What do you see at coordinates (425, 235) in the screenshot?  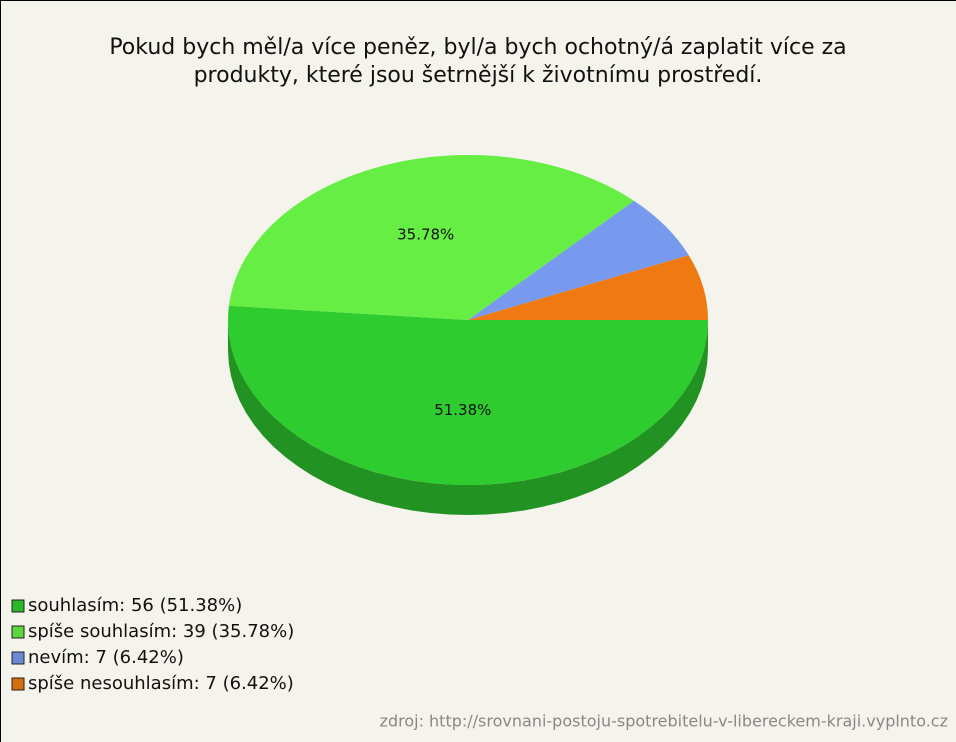 I see `slice-label: 35.78%` at bounding box center [425, 235].